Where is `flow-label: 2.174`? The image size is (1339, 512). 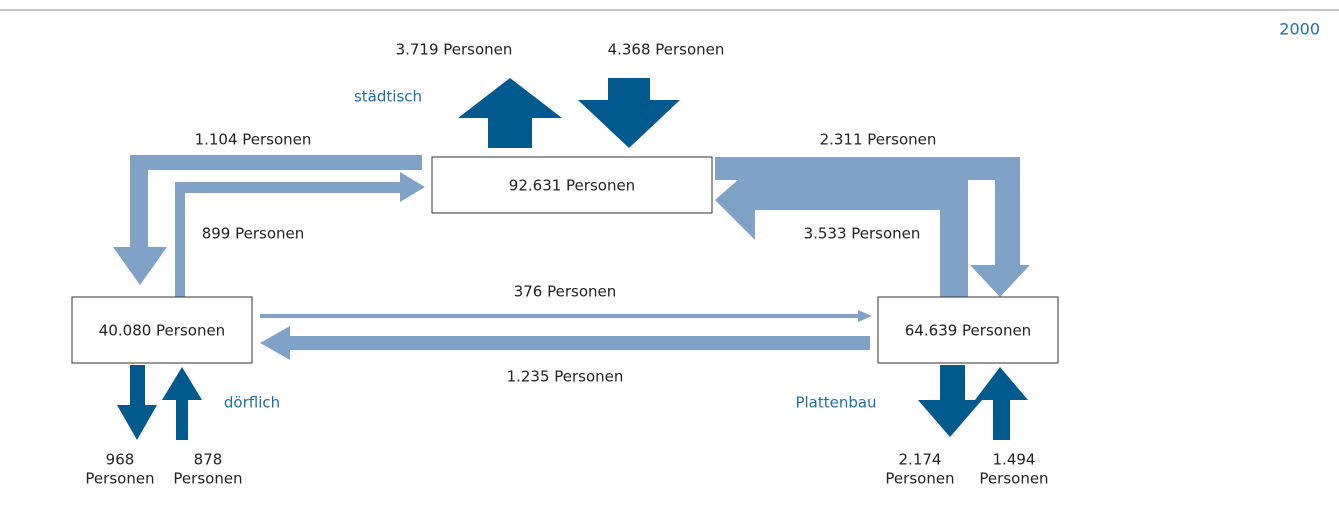
flow-label: 2.174 is located at coordinates (920, 460).